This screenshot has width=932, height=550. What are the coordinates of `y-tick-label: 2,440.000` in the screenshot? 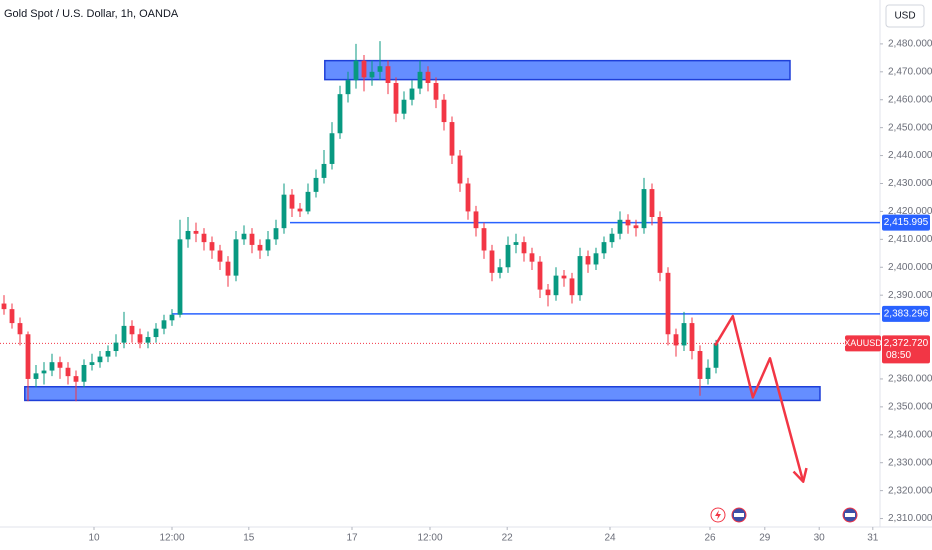 It's located at (910, 155).